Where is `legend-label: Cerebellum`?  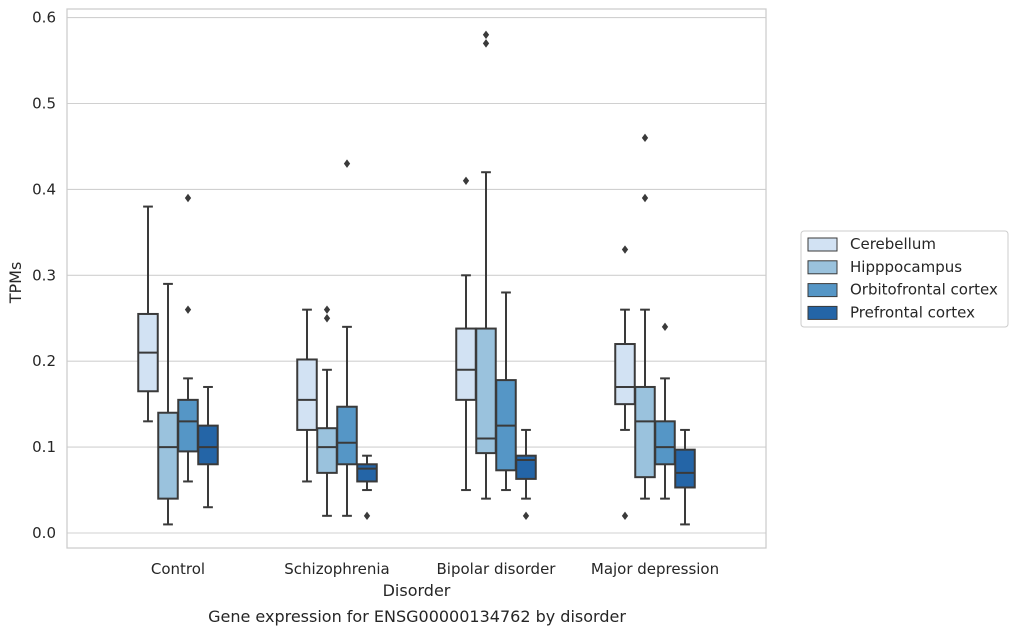
legend-label: Cerebellum is located at coordinates (893, 244).